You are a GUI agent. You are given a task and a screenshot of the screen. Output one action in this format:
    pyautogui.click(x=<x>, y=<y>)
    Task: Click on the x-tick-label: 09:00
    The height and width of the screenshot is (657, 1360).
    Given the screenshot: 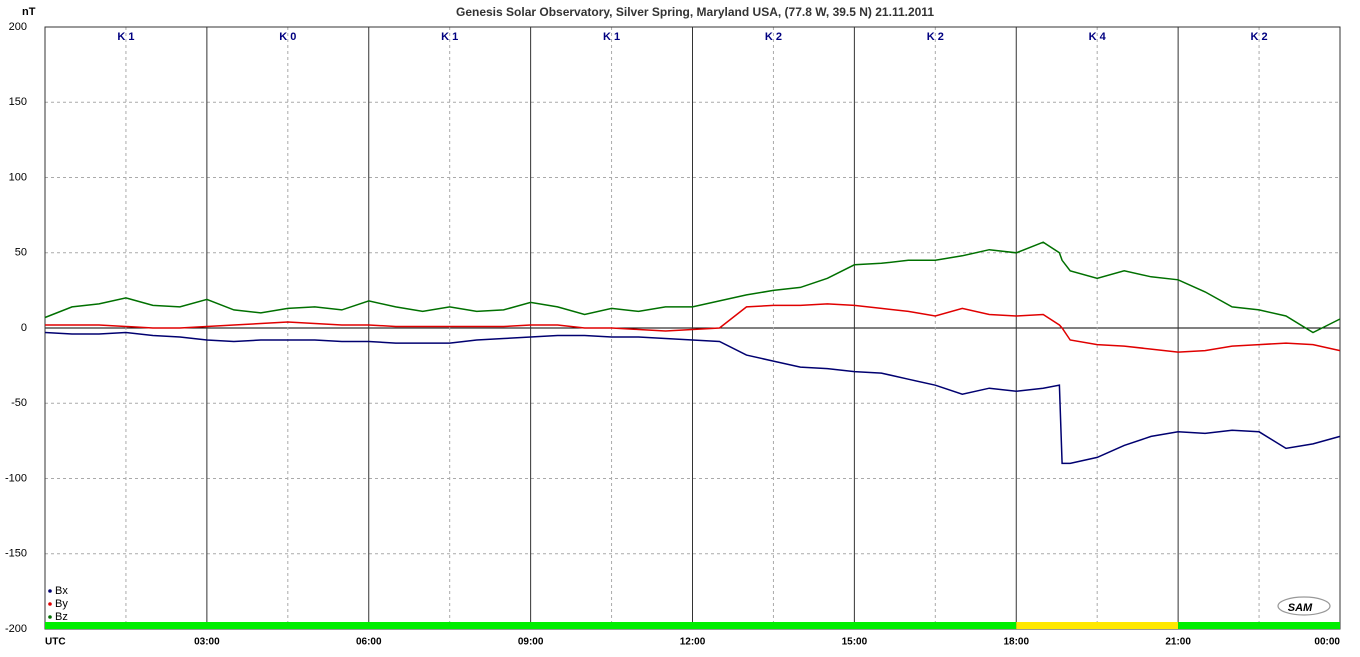 What is the action you would take?
    pyautogui.click(x=531, y=642)
    